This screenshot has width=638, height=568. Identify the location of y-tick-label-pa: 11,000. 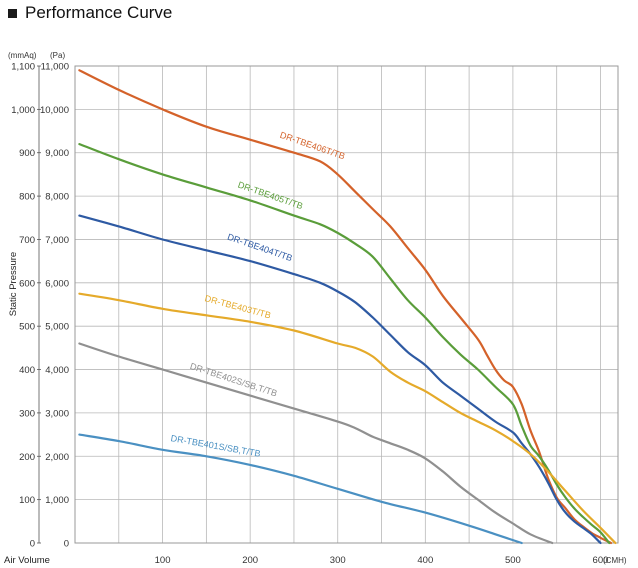
(55, 67).